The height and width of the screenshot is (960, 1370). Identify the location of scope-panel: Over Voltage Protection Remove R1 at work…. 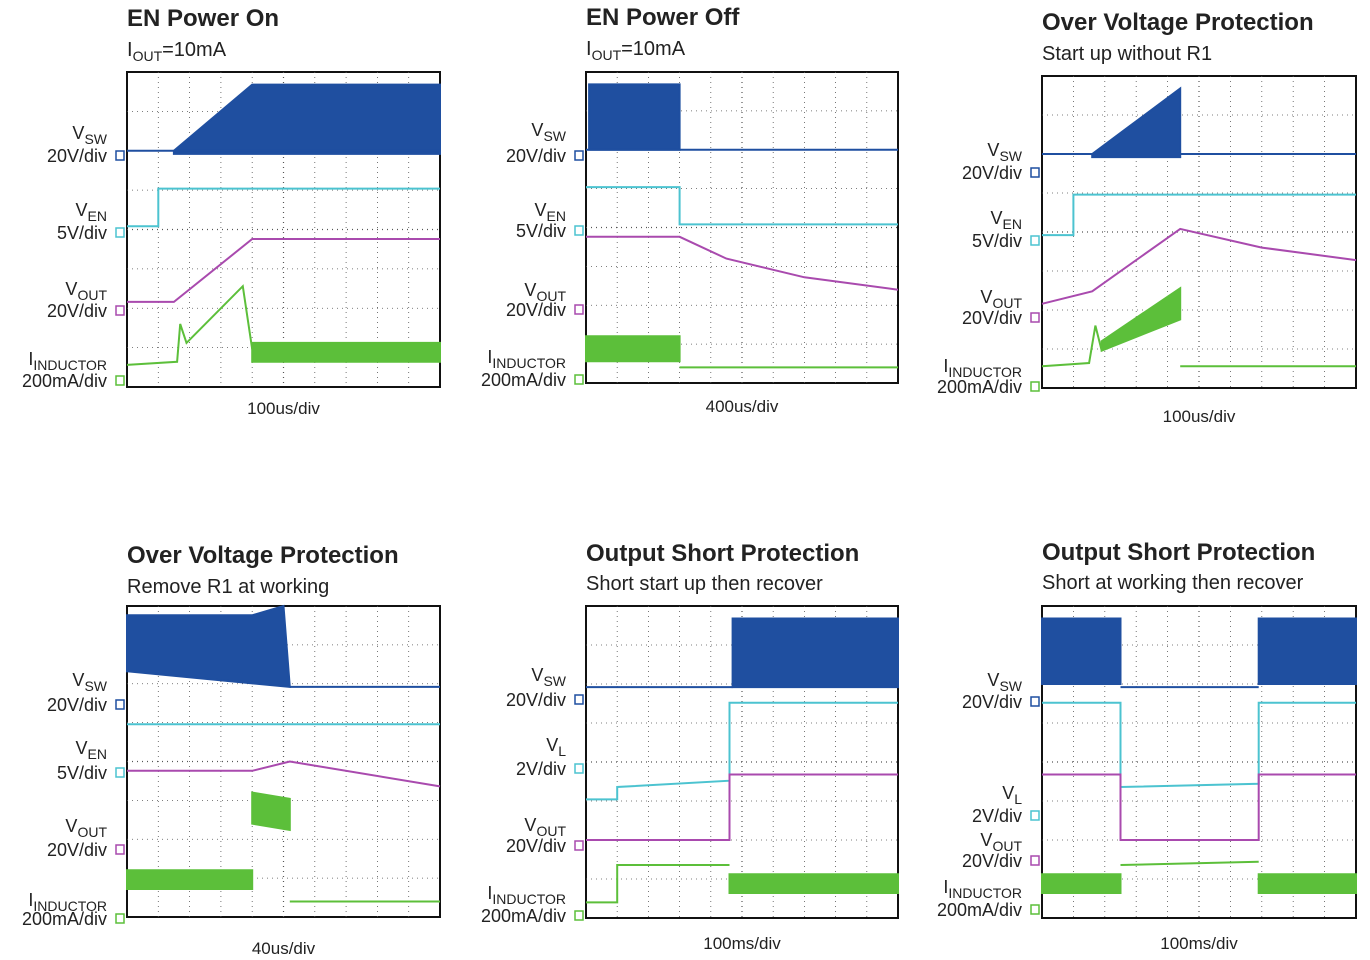
(231, 750).